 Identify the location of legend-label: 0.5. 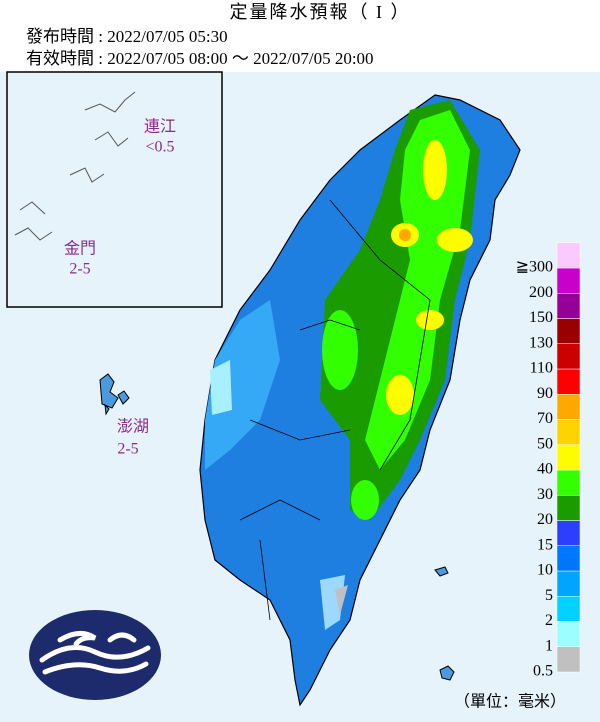
(543, 671).